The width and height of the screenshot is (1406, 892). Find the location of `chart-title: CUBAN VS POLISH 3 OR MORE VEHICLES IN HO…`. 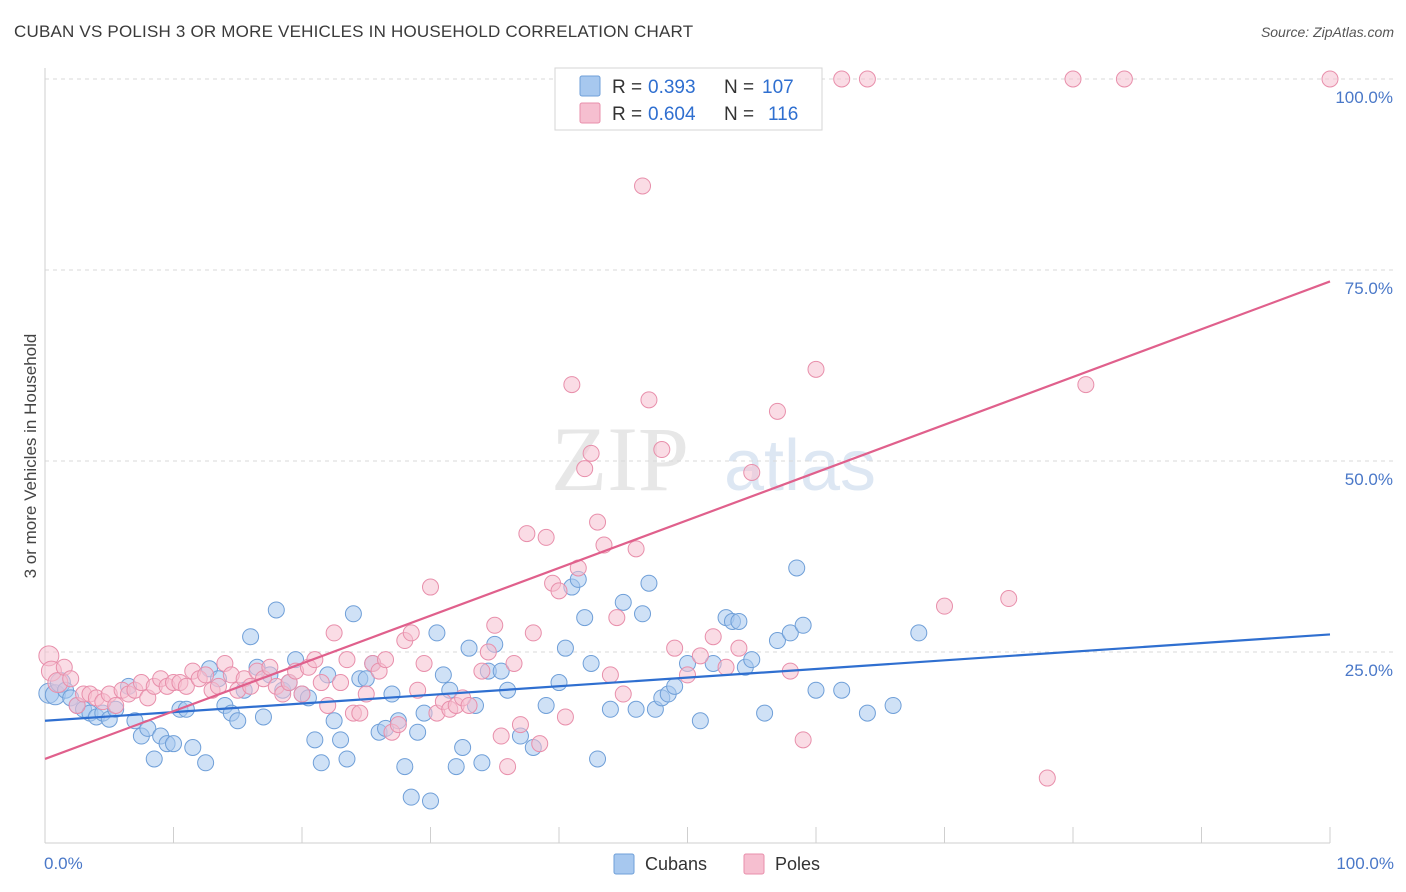

chart-title: CUBAN VS POLISH 3 OR MORE VEHICLES IN HO… is located at coordinates (354, 31).